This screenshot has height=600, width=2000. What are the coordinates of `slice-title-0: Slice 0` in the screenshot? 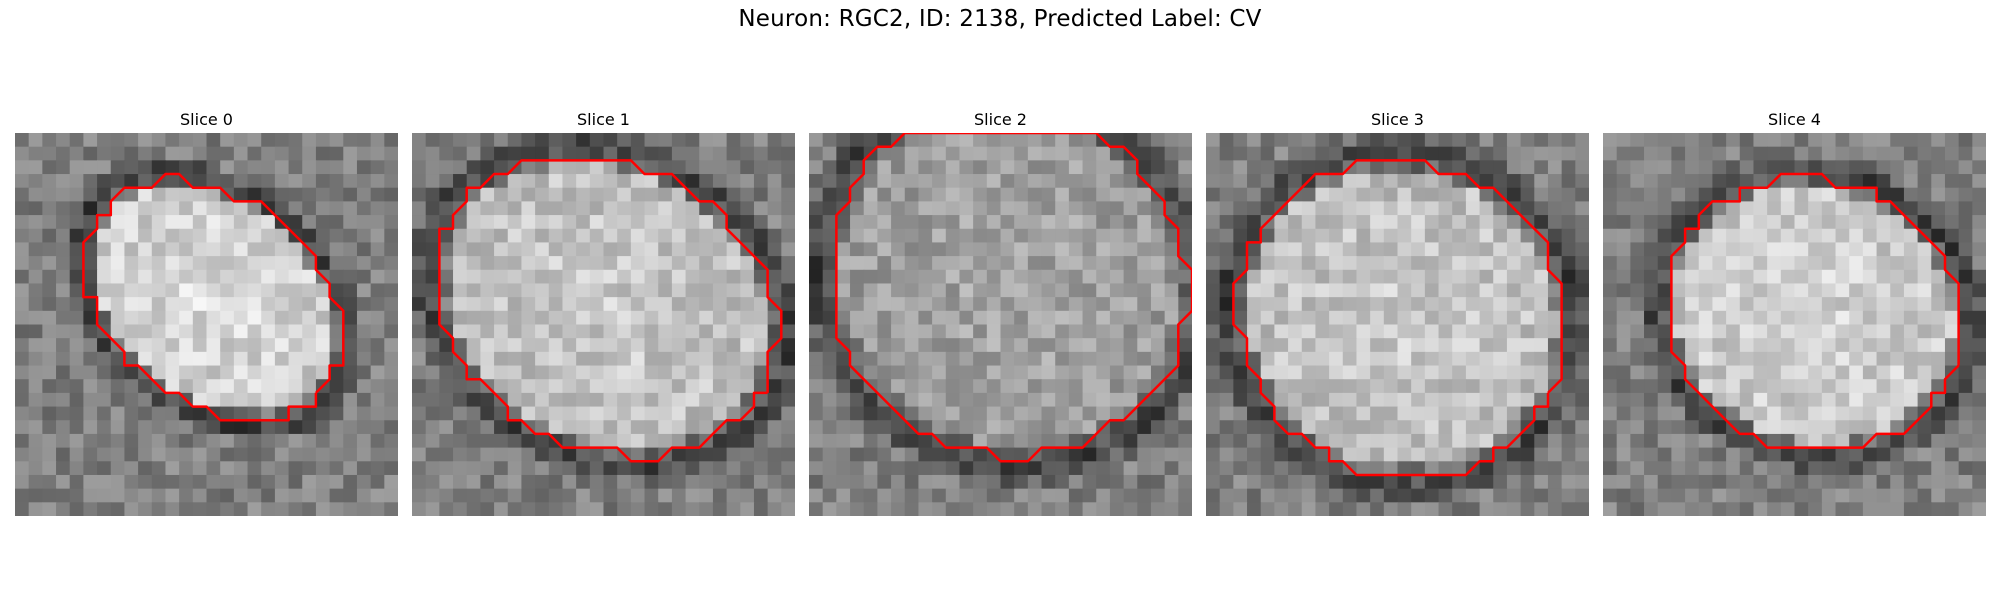 It's located at (206, 119).